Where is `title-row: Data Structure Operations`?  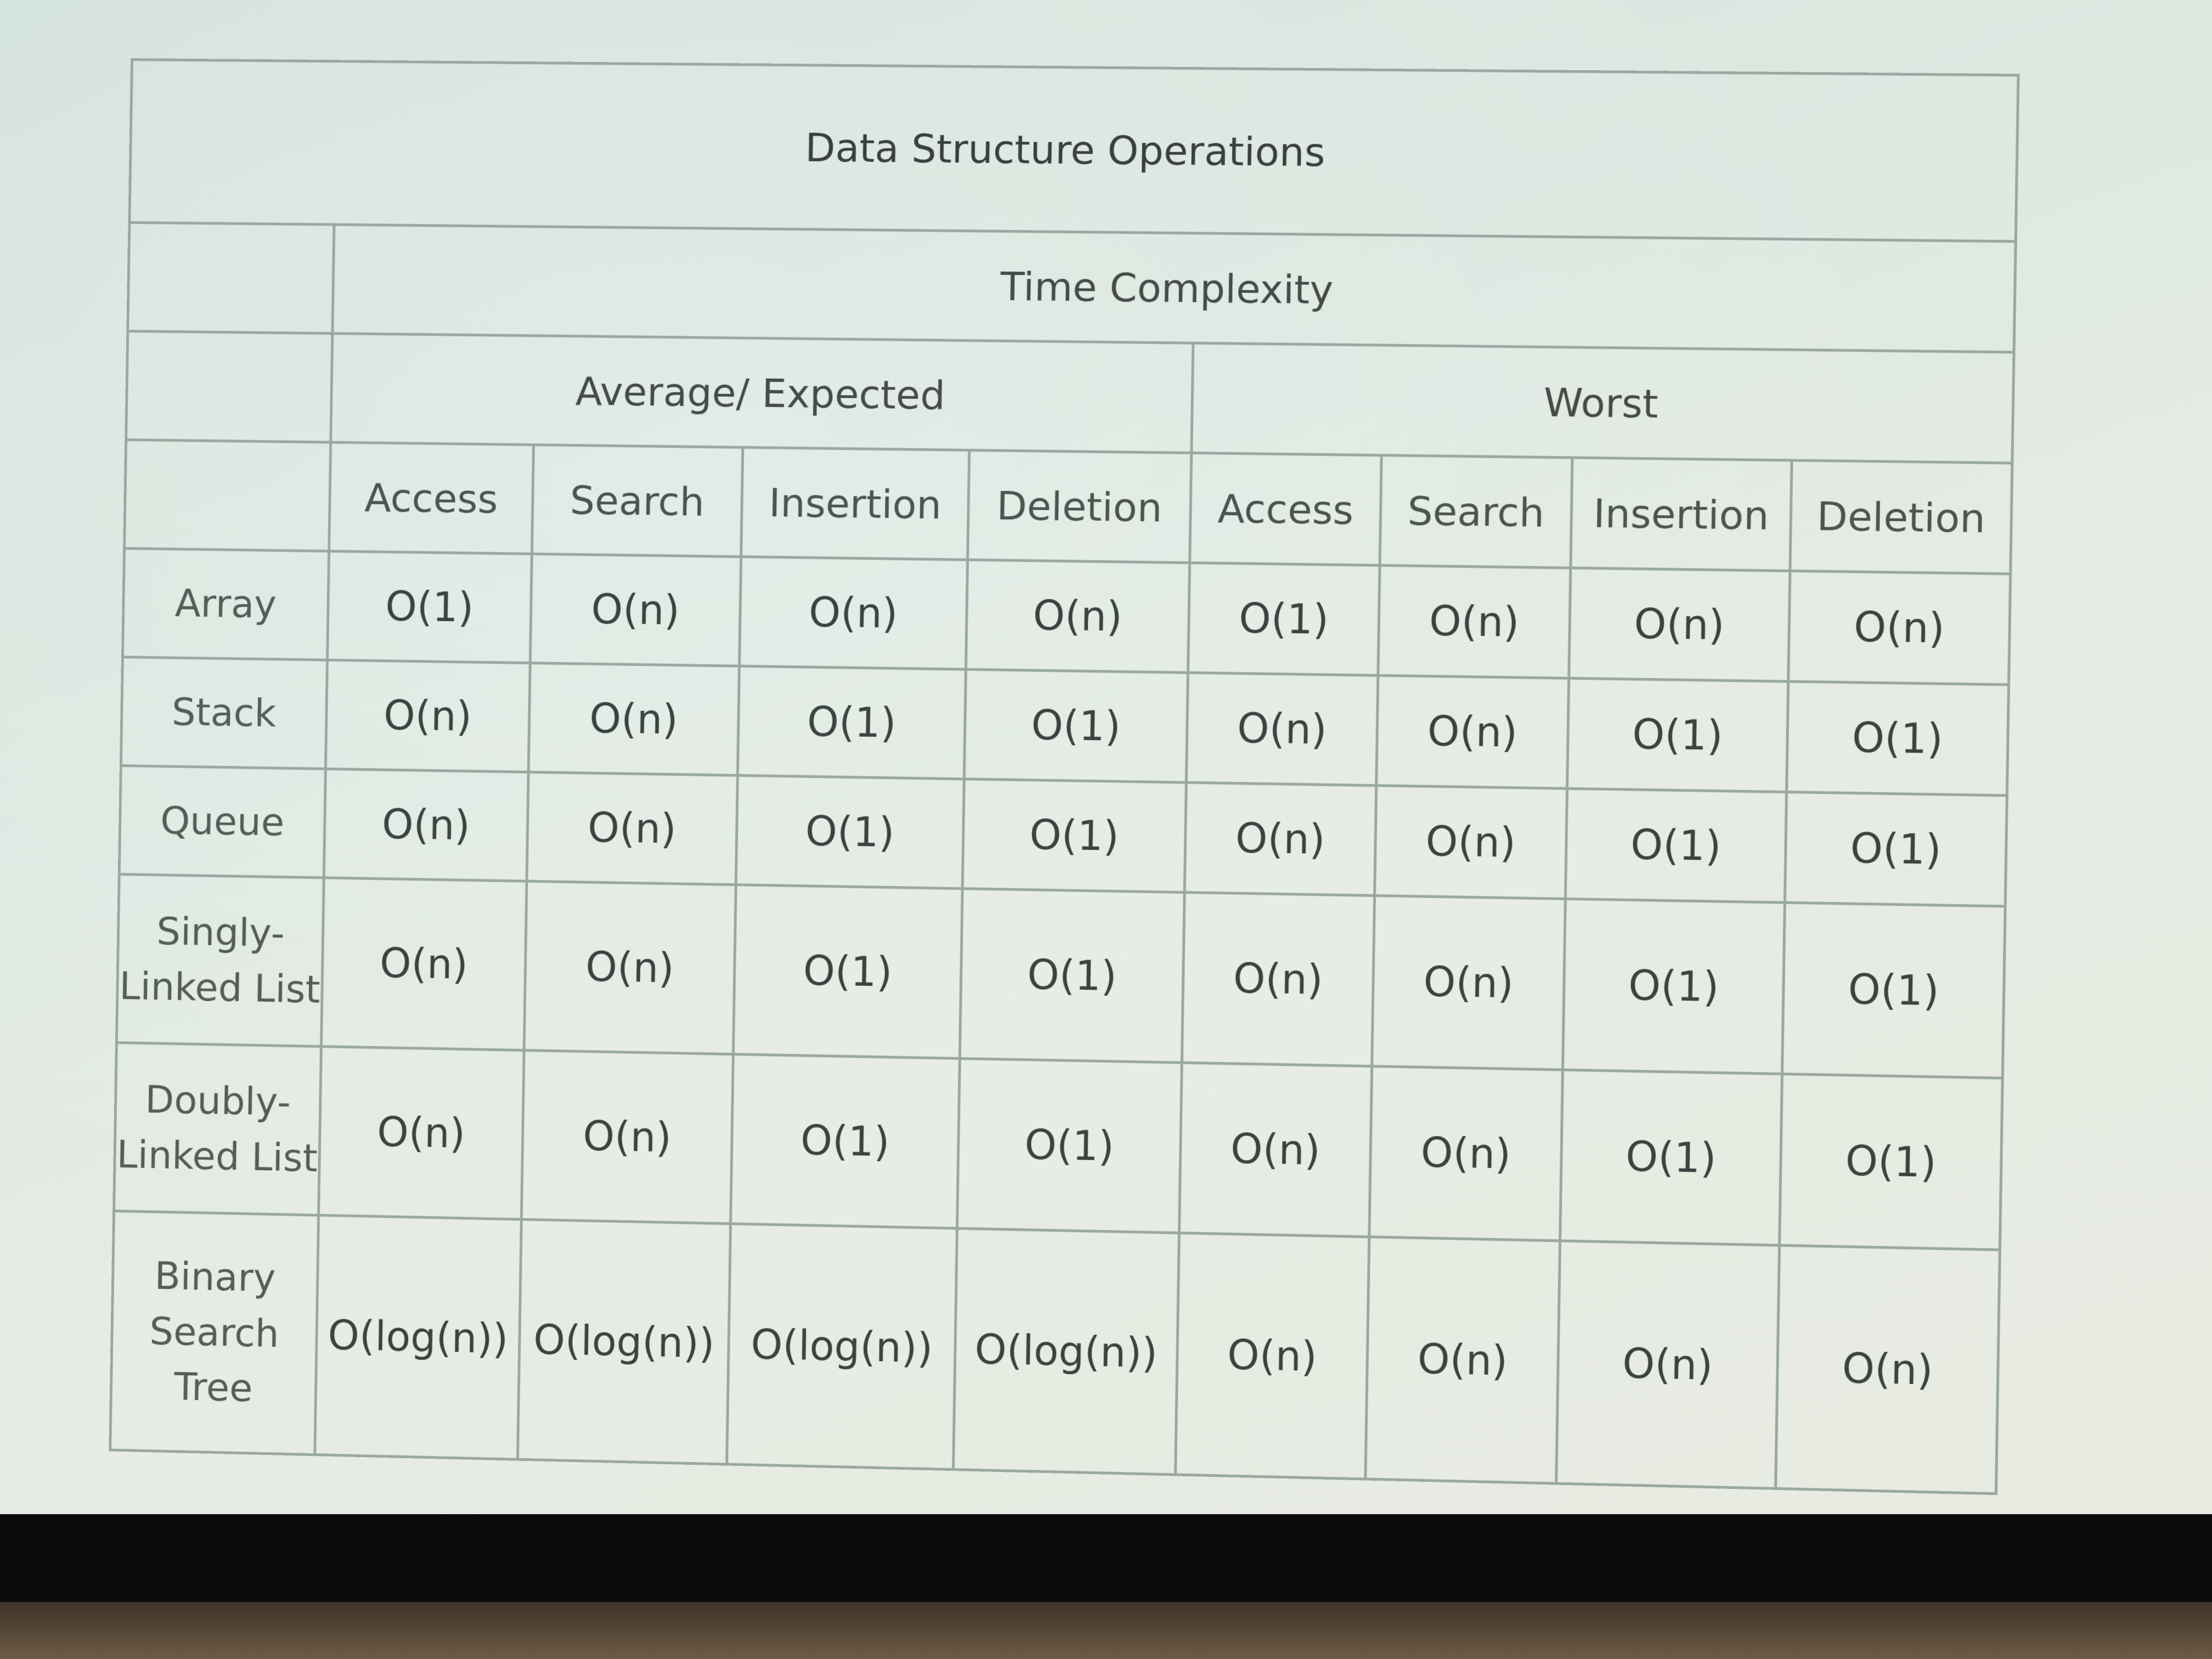 title-row: Data Structure Operations is located at coordinates (1073, 150).